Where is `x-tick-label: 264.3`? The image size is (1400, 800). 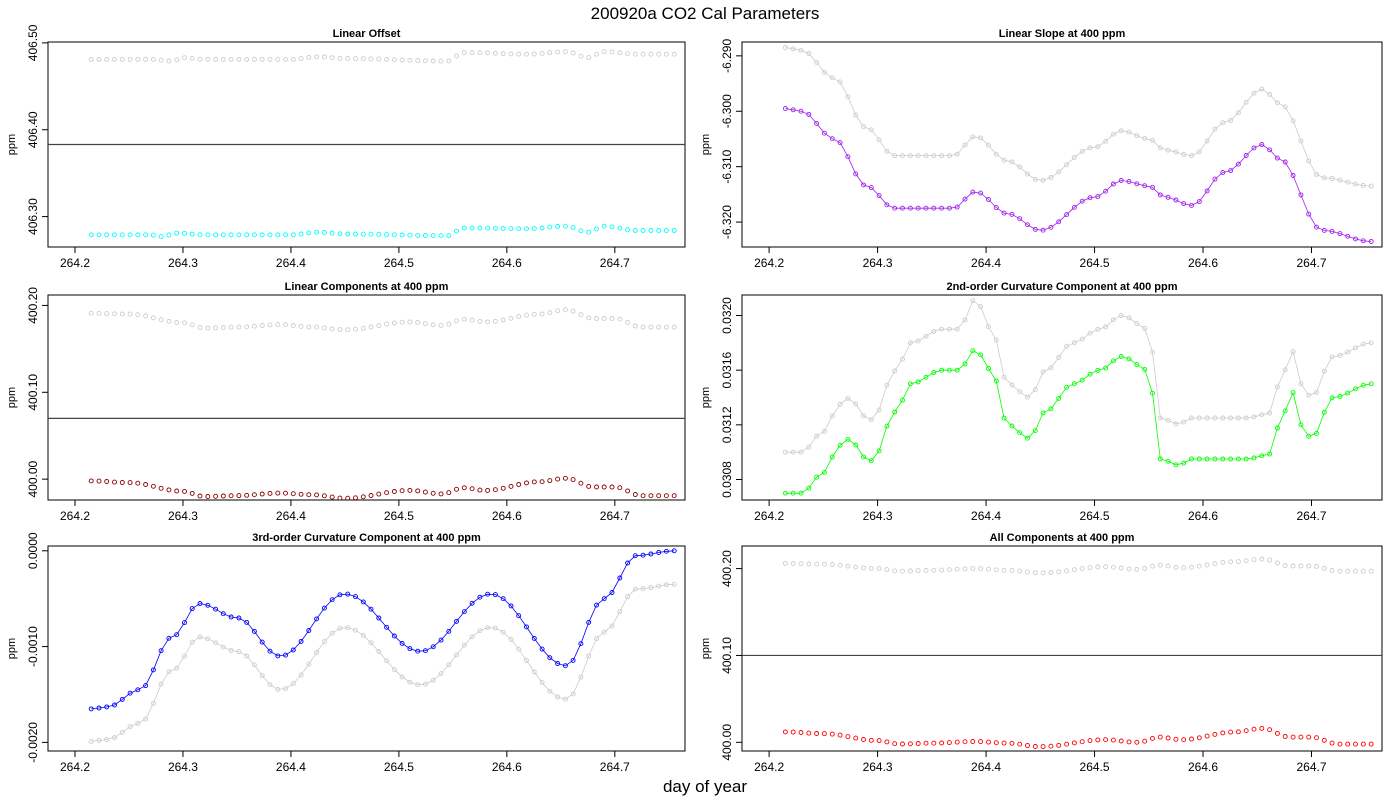
x-tick-label: 264.3 is located at coordinates (878, 767).